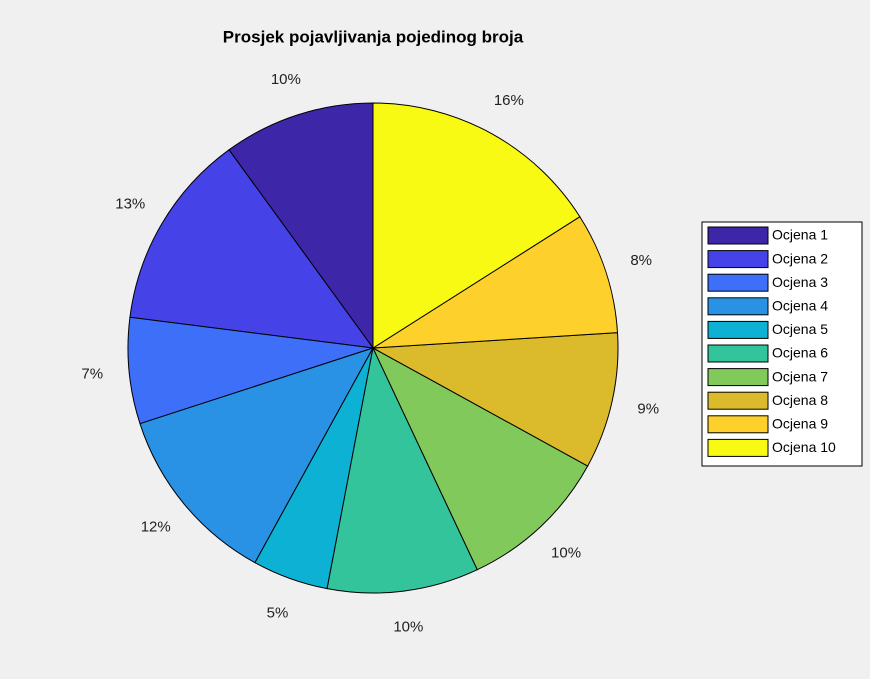 This screenshot has height=679, width=870. I want to click on legend-label: Ocjena 9, so click(800, 424).